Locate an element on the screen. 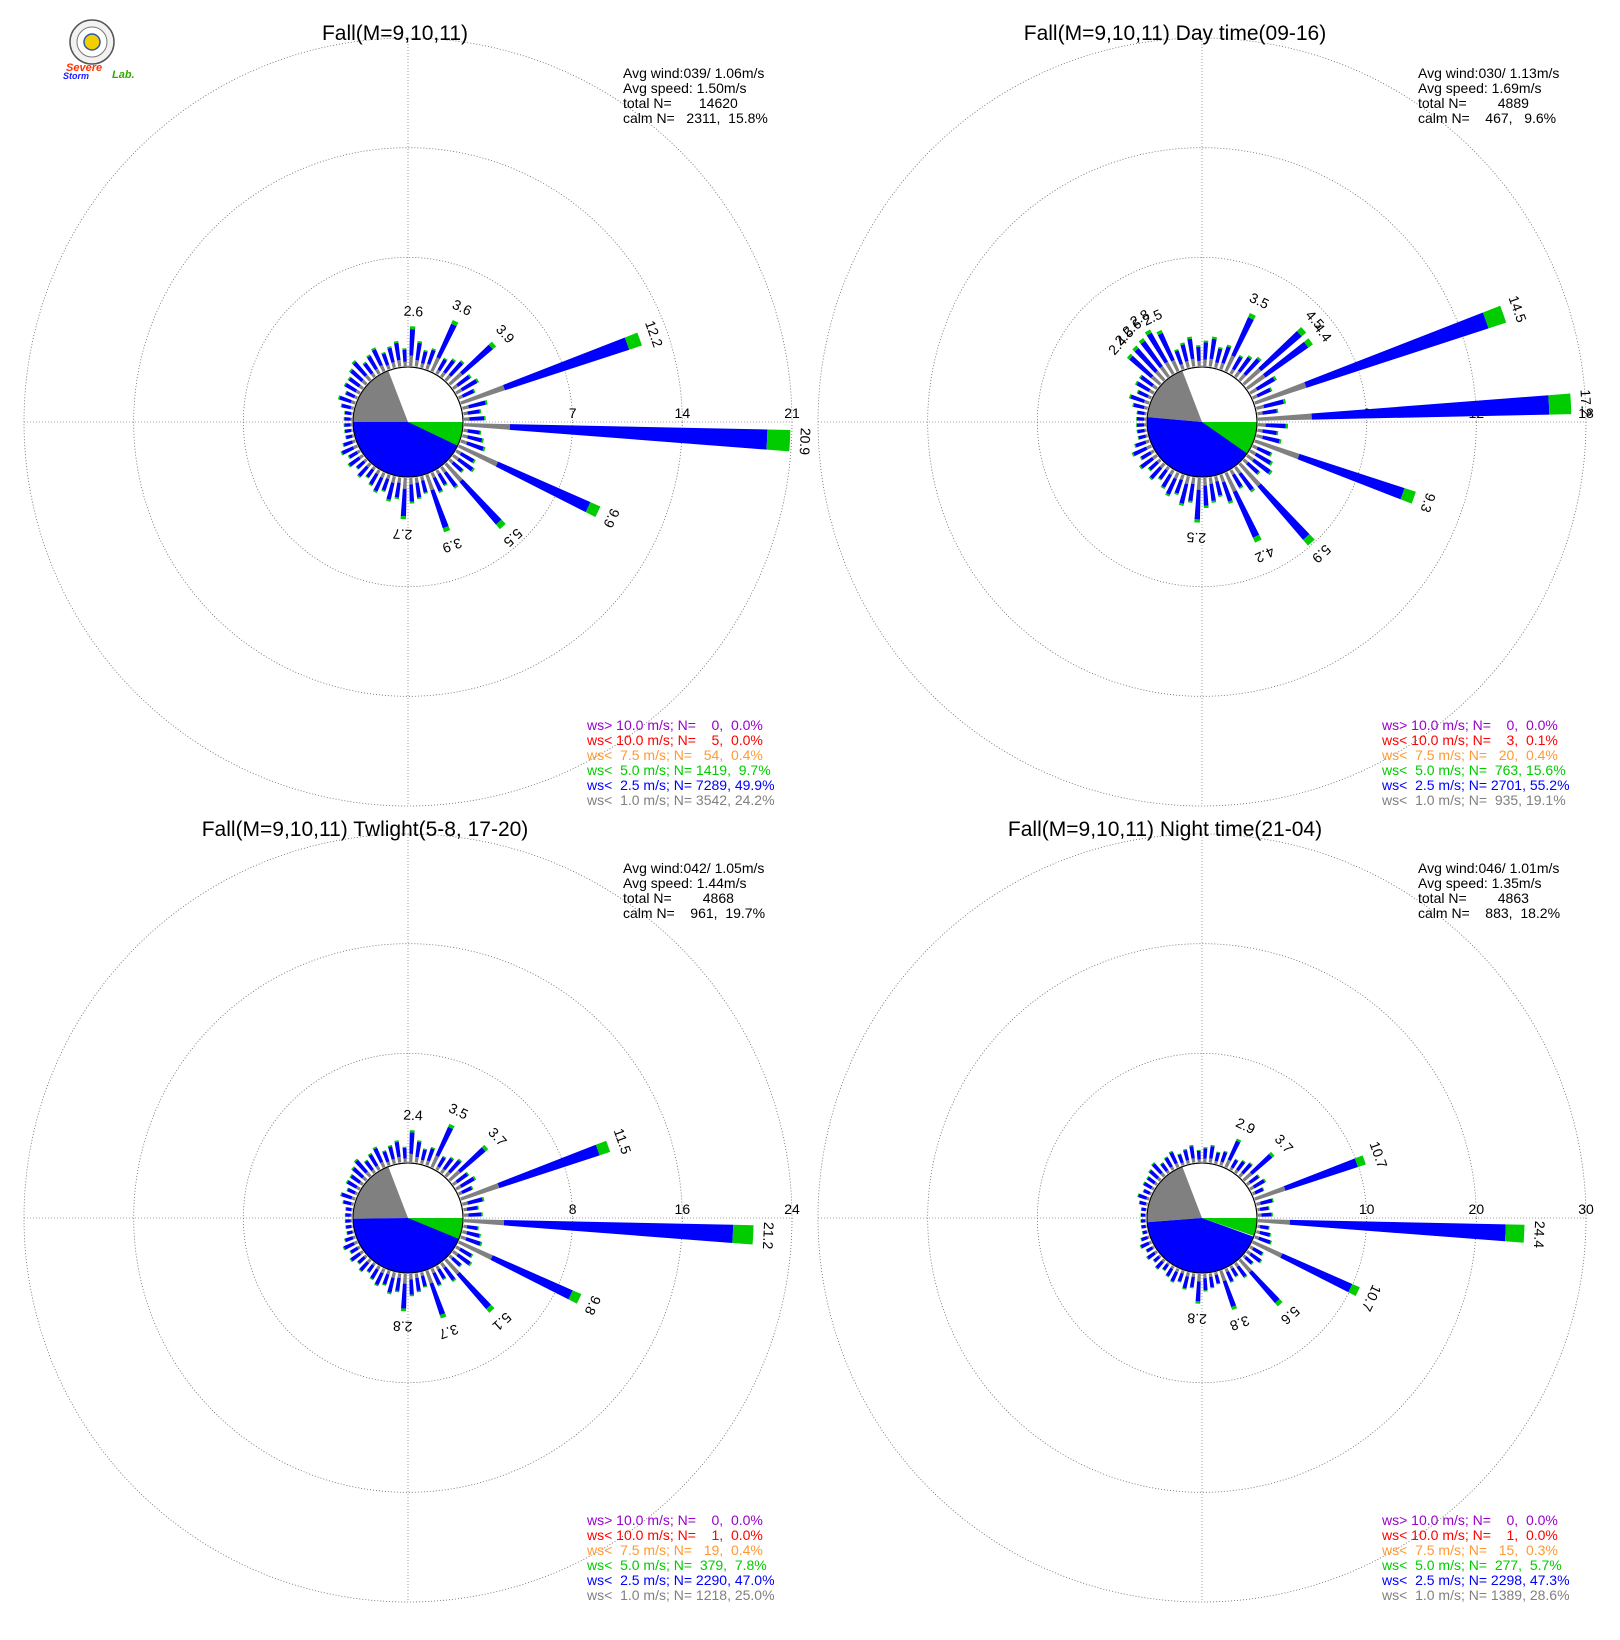 The width and height of the screenshot is (1620, 1640). legend-entry: ws< 5.0 m/s; N= 277, 5.7% is located at coordinates (1471, 1565).